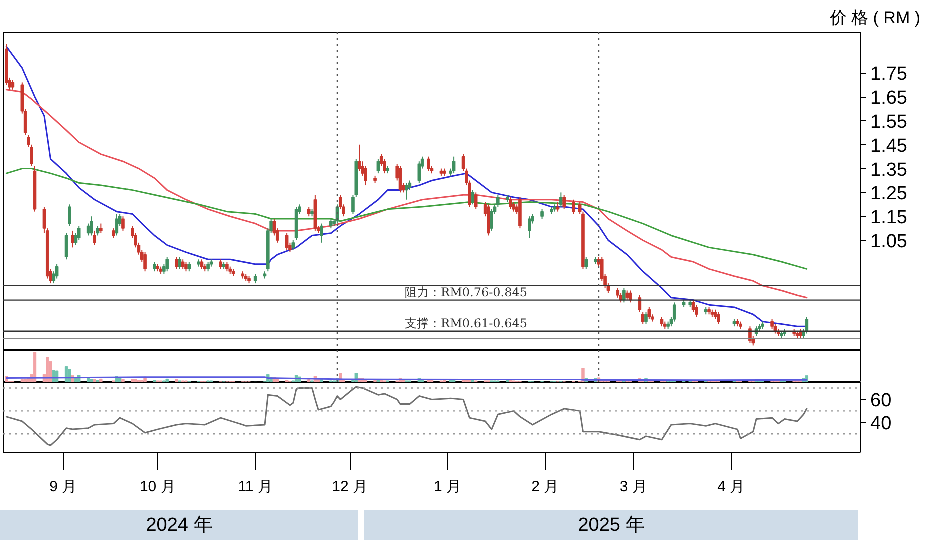 The height and width of the screenshot is (540, 926). Describe the element at coordinates (889, 122) in the screenshot. I see `y-tick-label: 1.55` at that location.